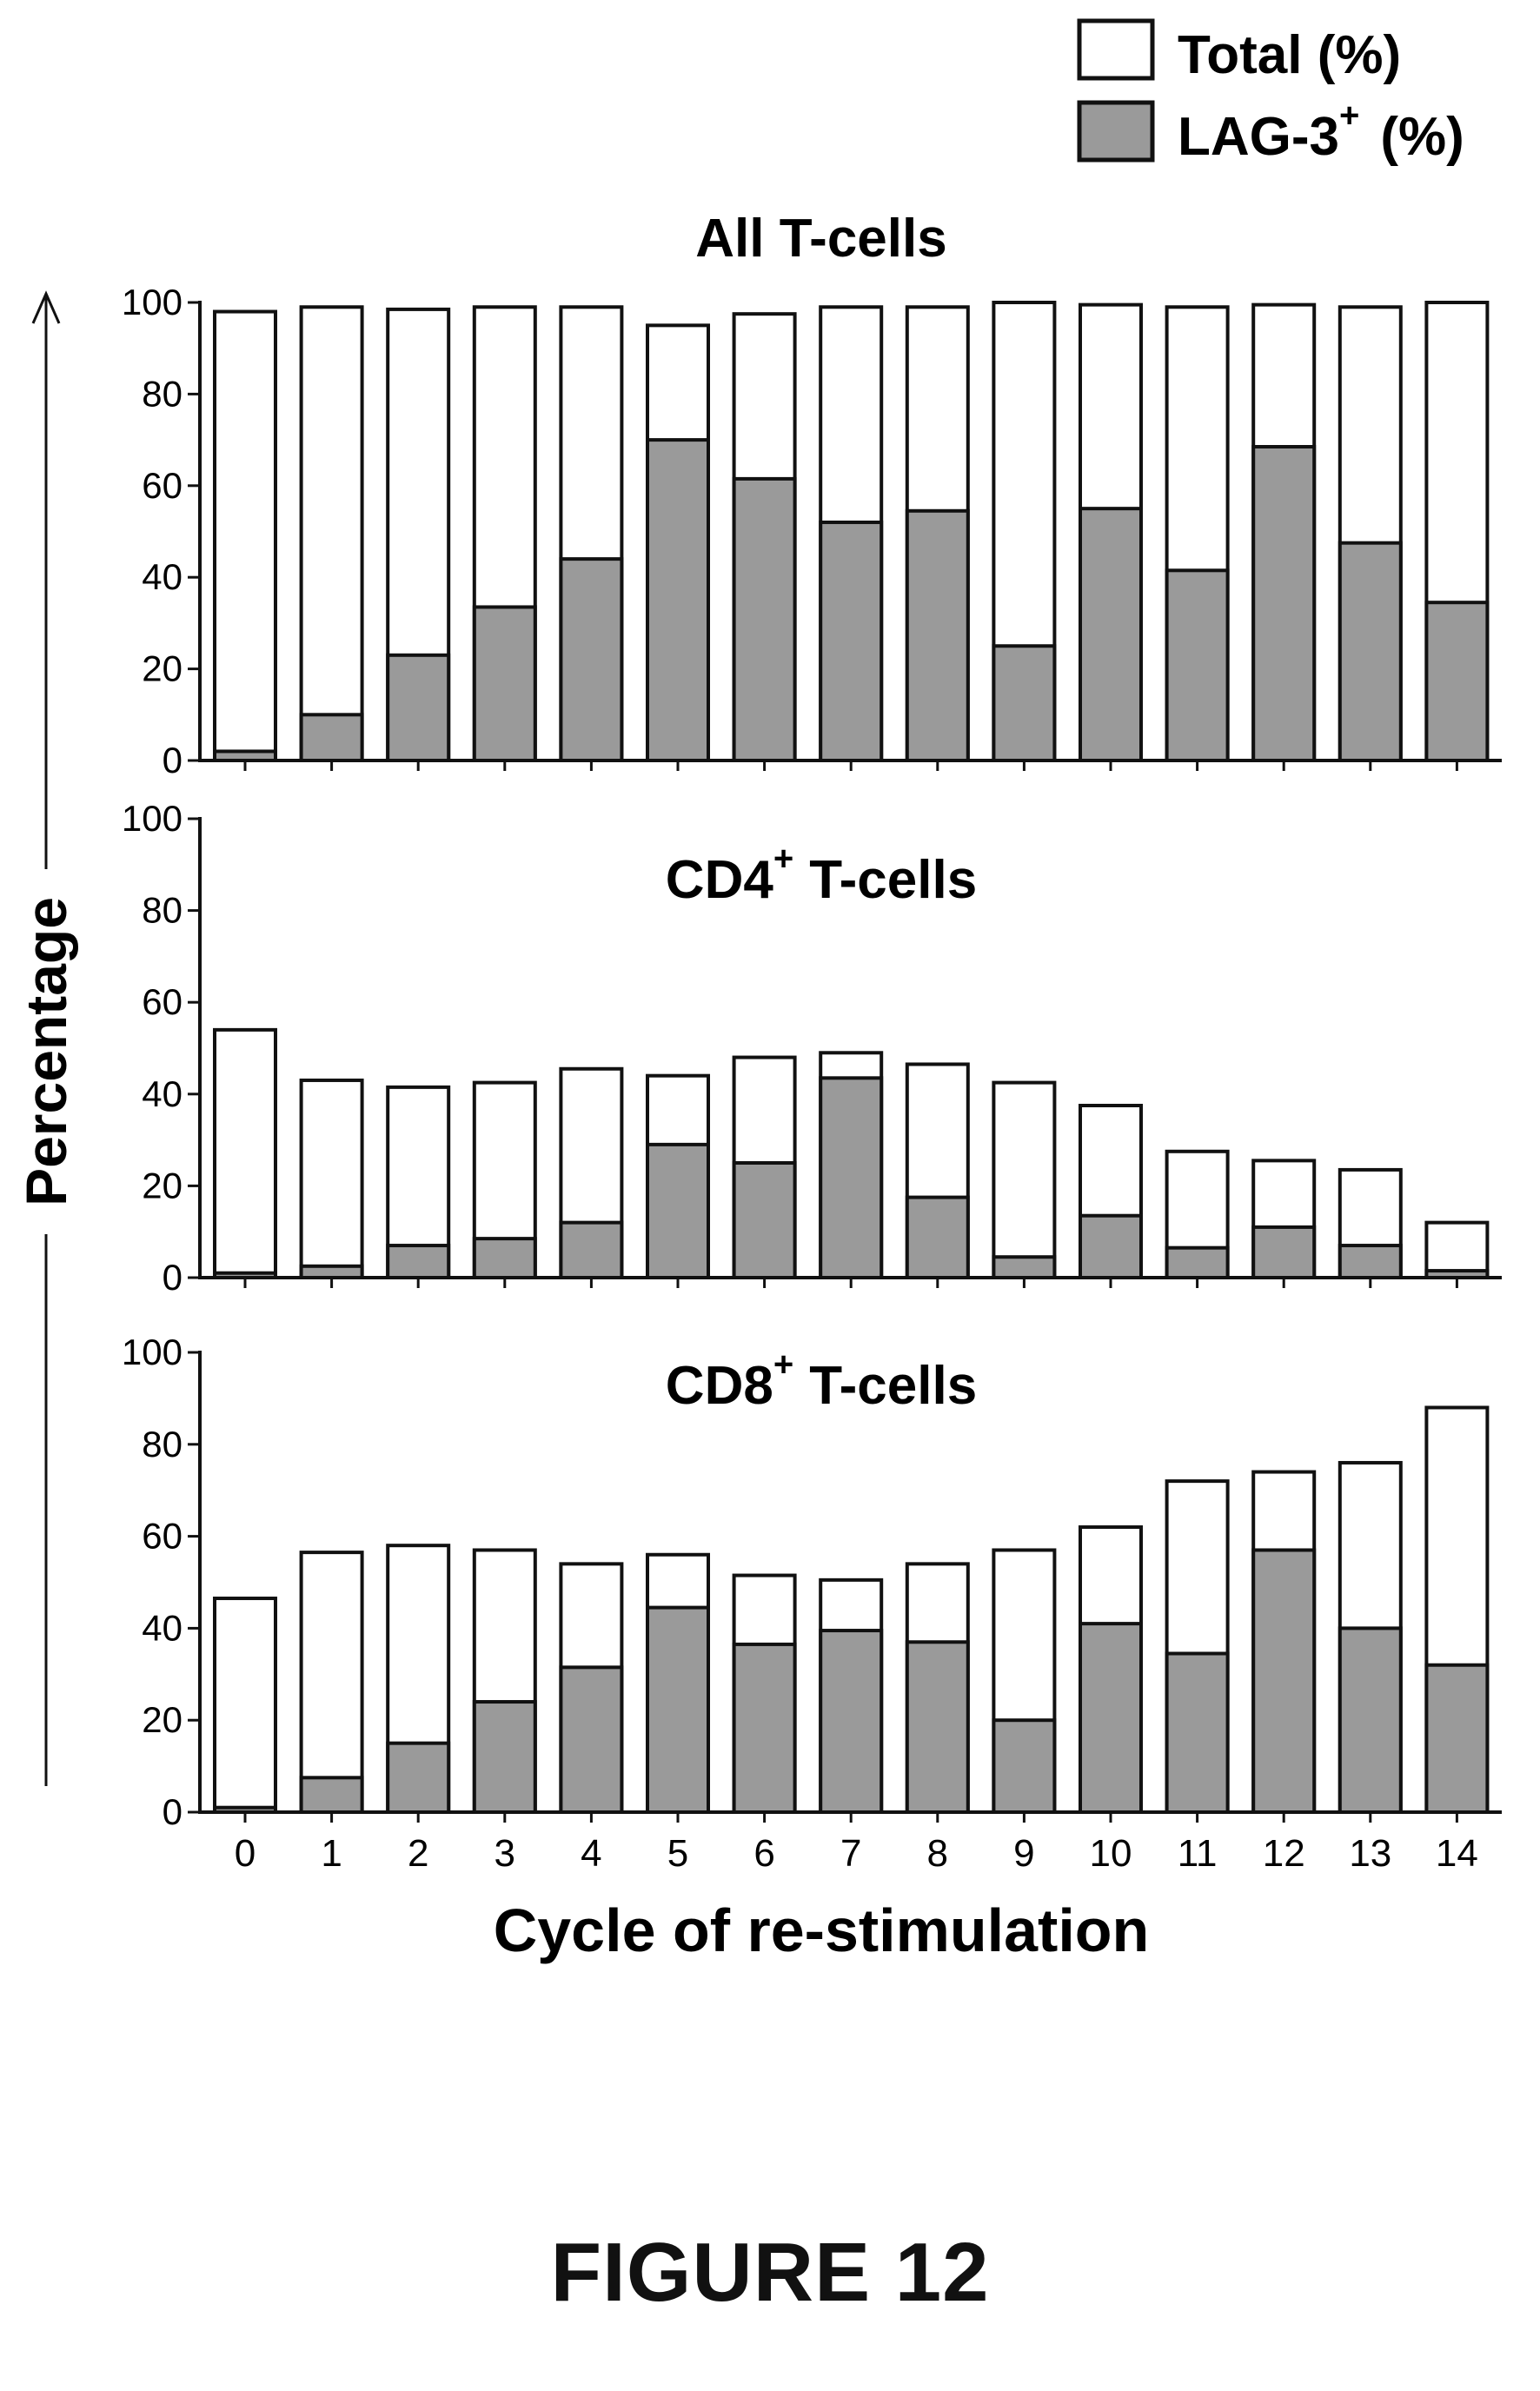  I want to click on x-tick-label: 8, so click(937, 1853).